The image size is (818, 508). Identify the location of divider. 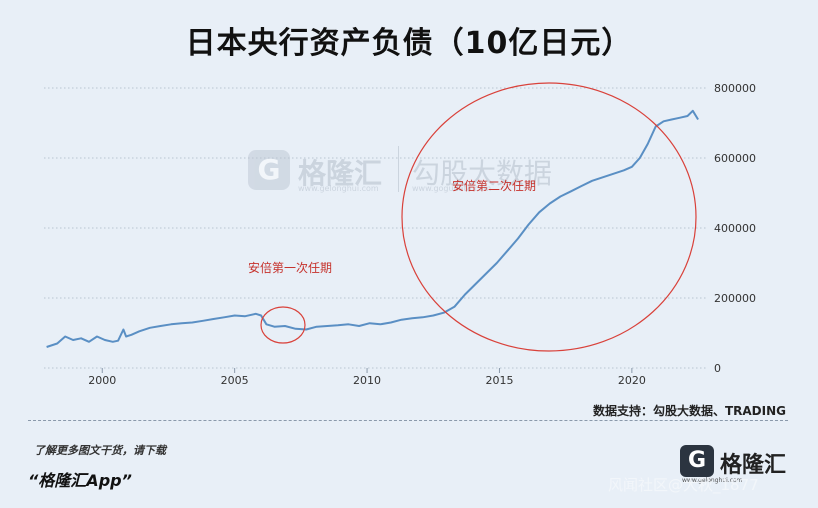
(408, 420).